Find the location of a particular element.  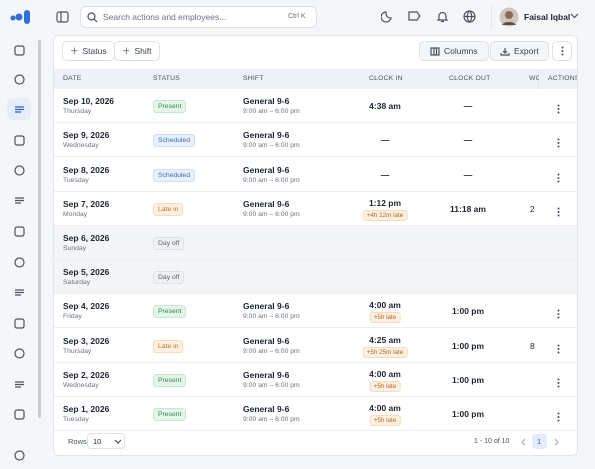

weekday: Tuesday is located at coordinates (76, 180).